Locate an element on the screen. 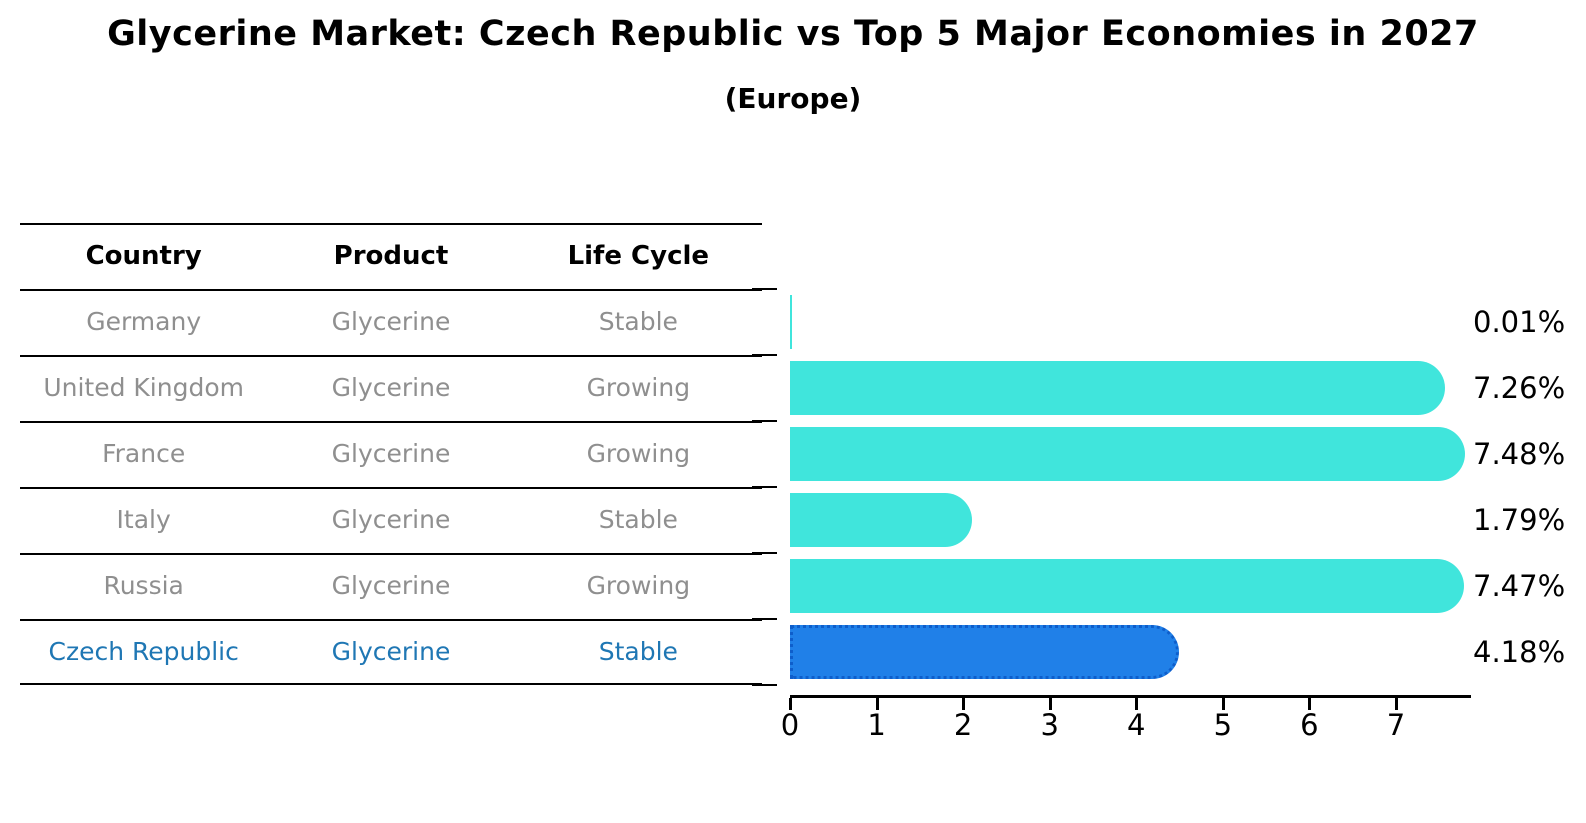 Image resolution: width=1586 pixels, height=823 pixels. table-cell-country: France is located at coordinates (144, 453).